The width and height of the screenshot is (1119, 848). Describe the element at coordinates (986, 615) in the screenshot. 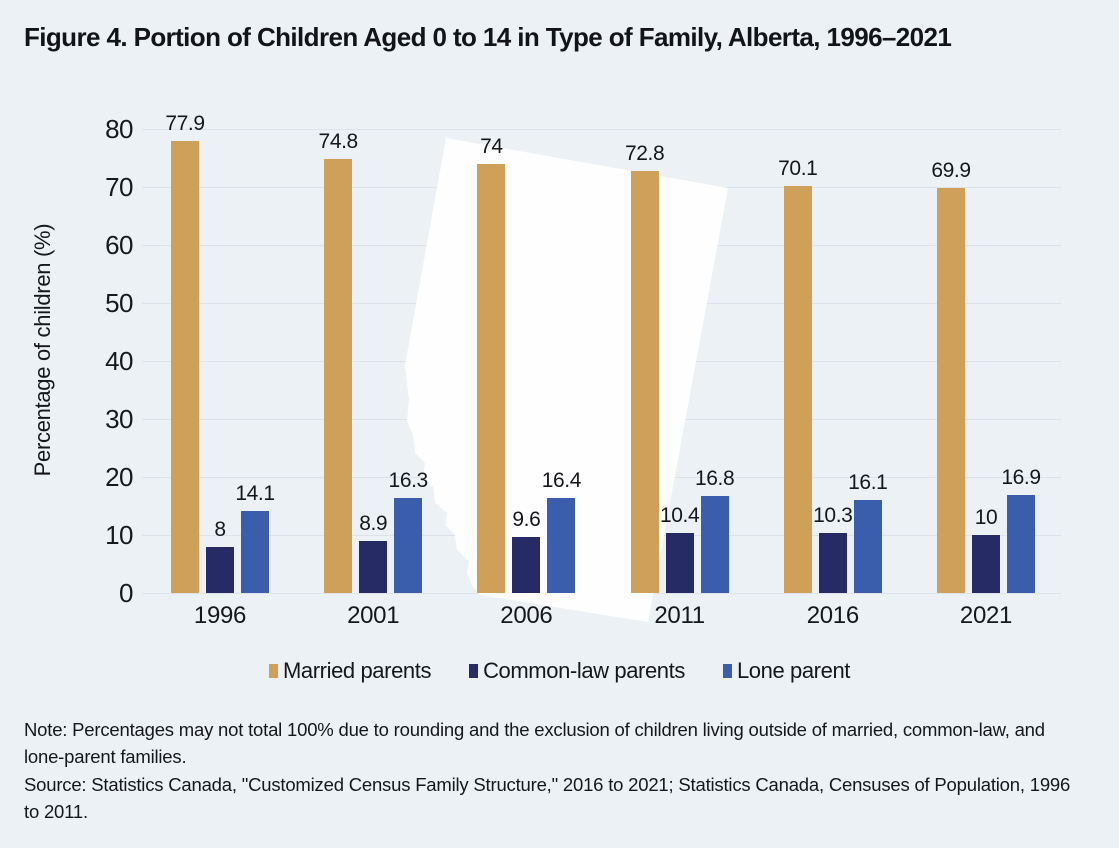

I see `x-axis-label: 2021` at that location.